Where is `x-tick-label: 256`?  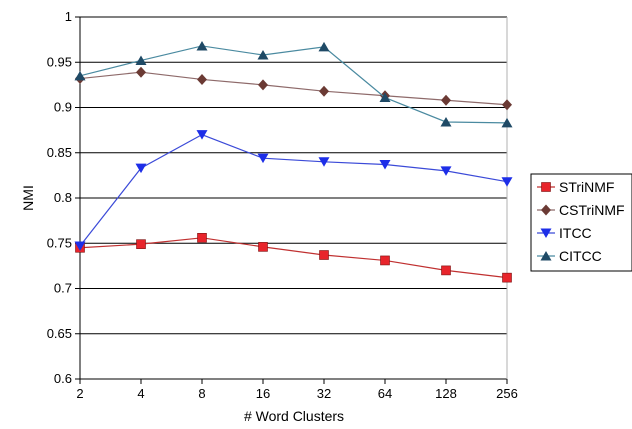
x-tick-label: 256 is located at coordinates (507, 393).